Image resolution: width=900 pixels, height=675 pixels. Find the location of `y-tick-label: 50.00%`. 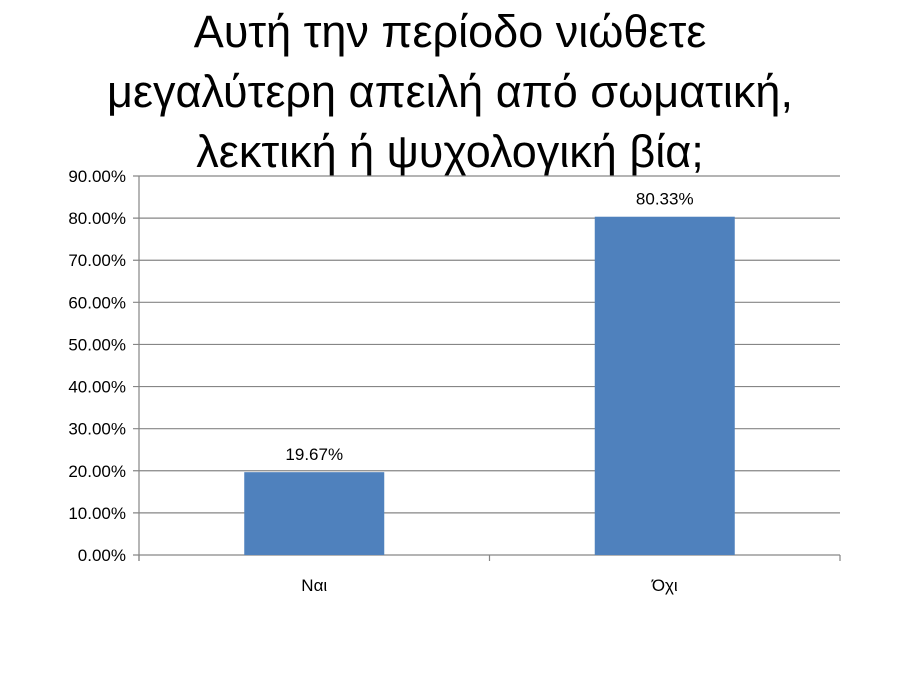

y-tick-label: 50.00% is located at coordinates (97, 344).